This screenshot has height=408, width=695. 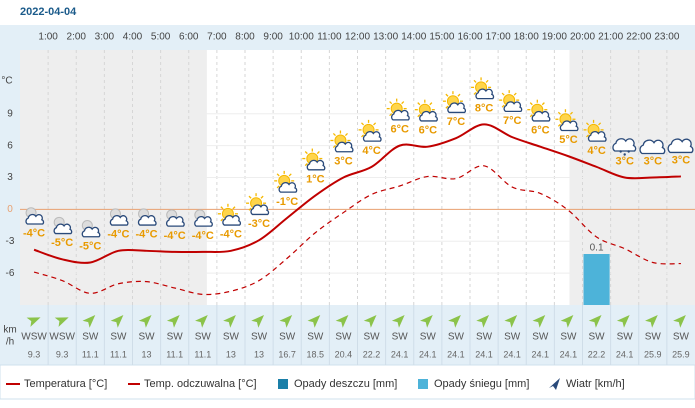 What do you see at coordinates (287, 354) in the screenshot?
I see `wind-speed: 16.7` at bounding box center [287, 354].